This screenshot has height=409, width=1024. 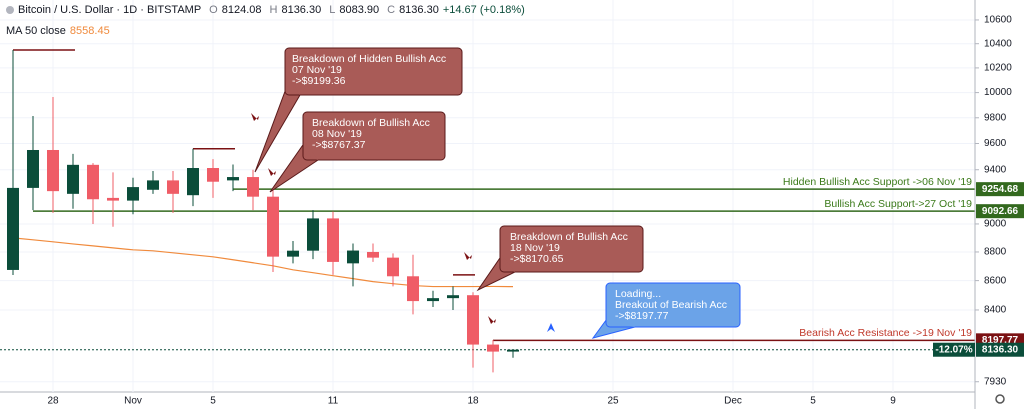 What do you see at coordinates (898, 204) in the screenshot?
I see `level-label: Bullish Acc Support->27 Oct '19` at bounding box center [898, 204].